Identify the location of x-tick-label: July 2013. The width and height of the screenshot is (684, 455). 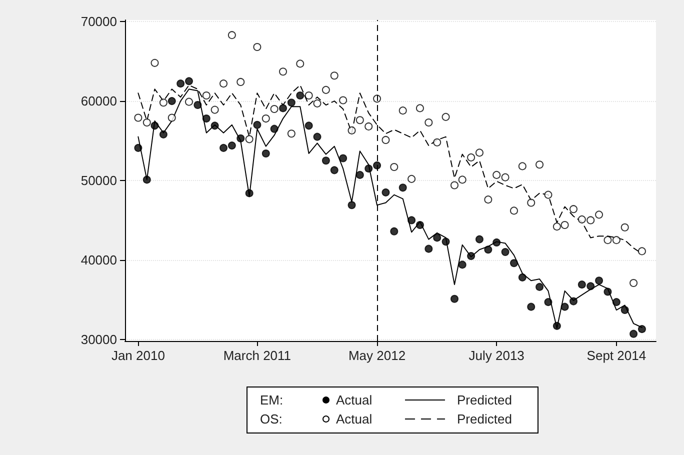
(496, 355).